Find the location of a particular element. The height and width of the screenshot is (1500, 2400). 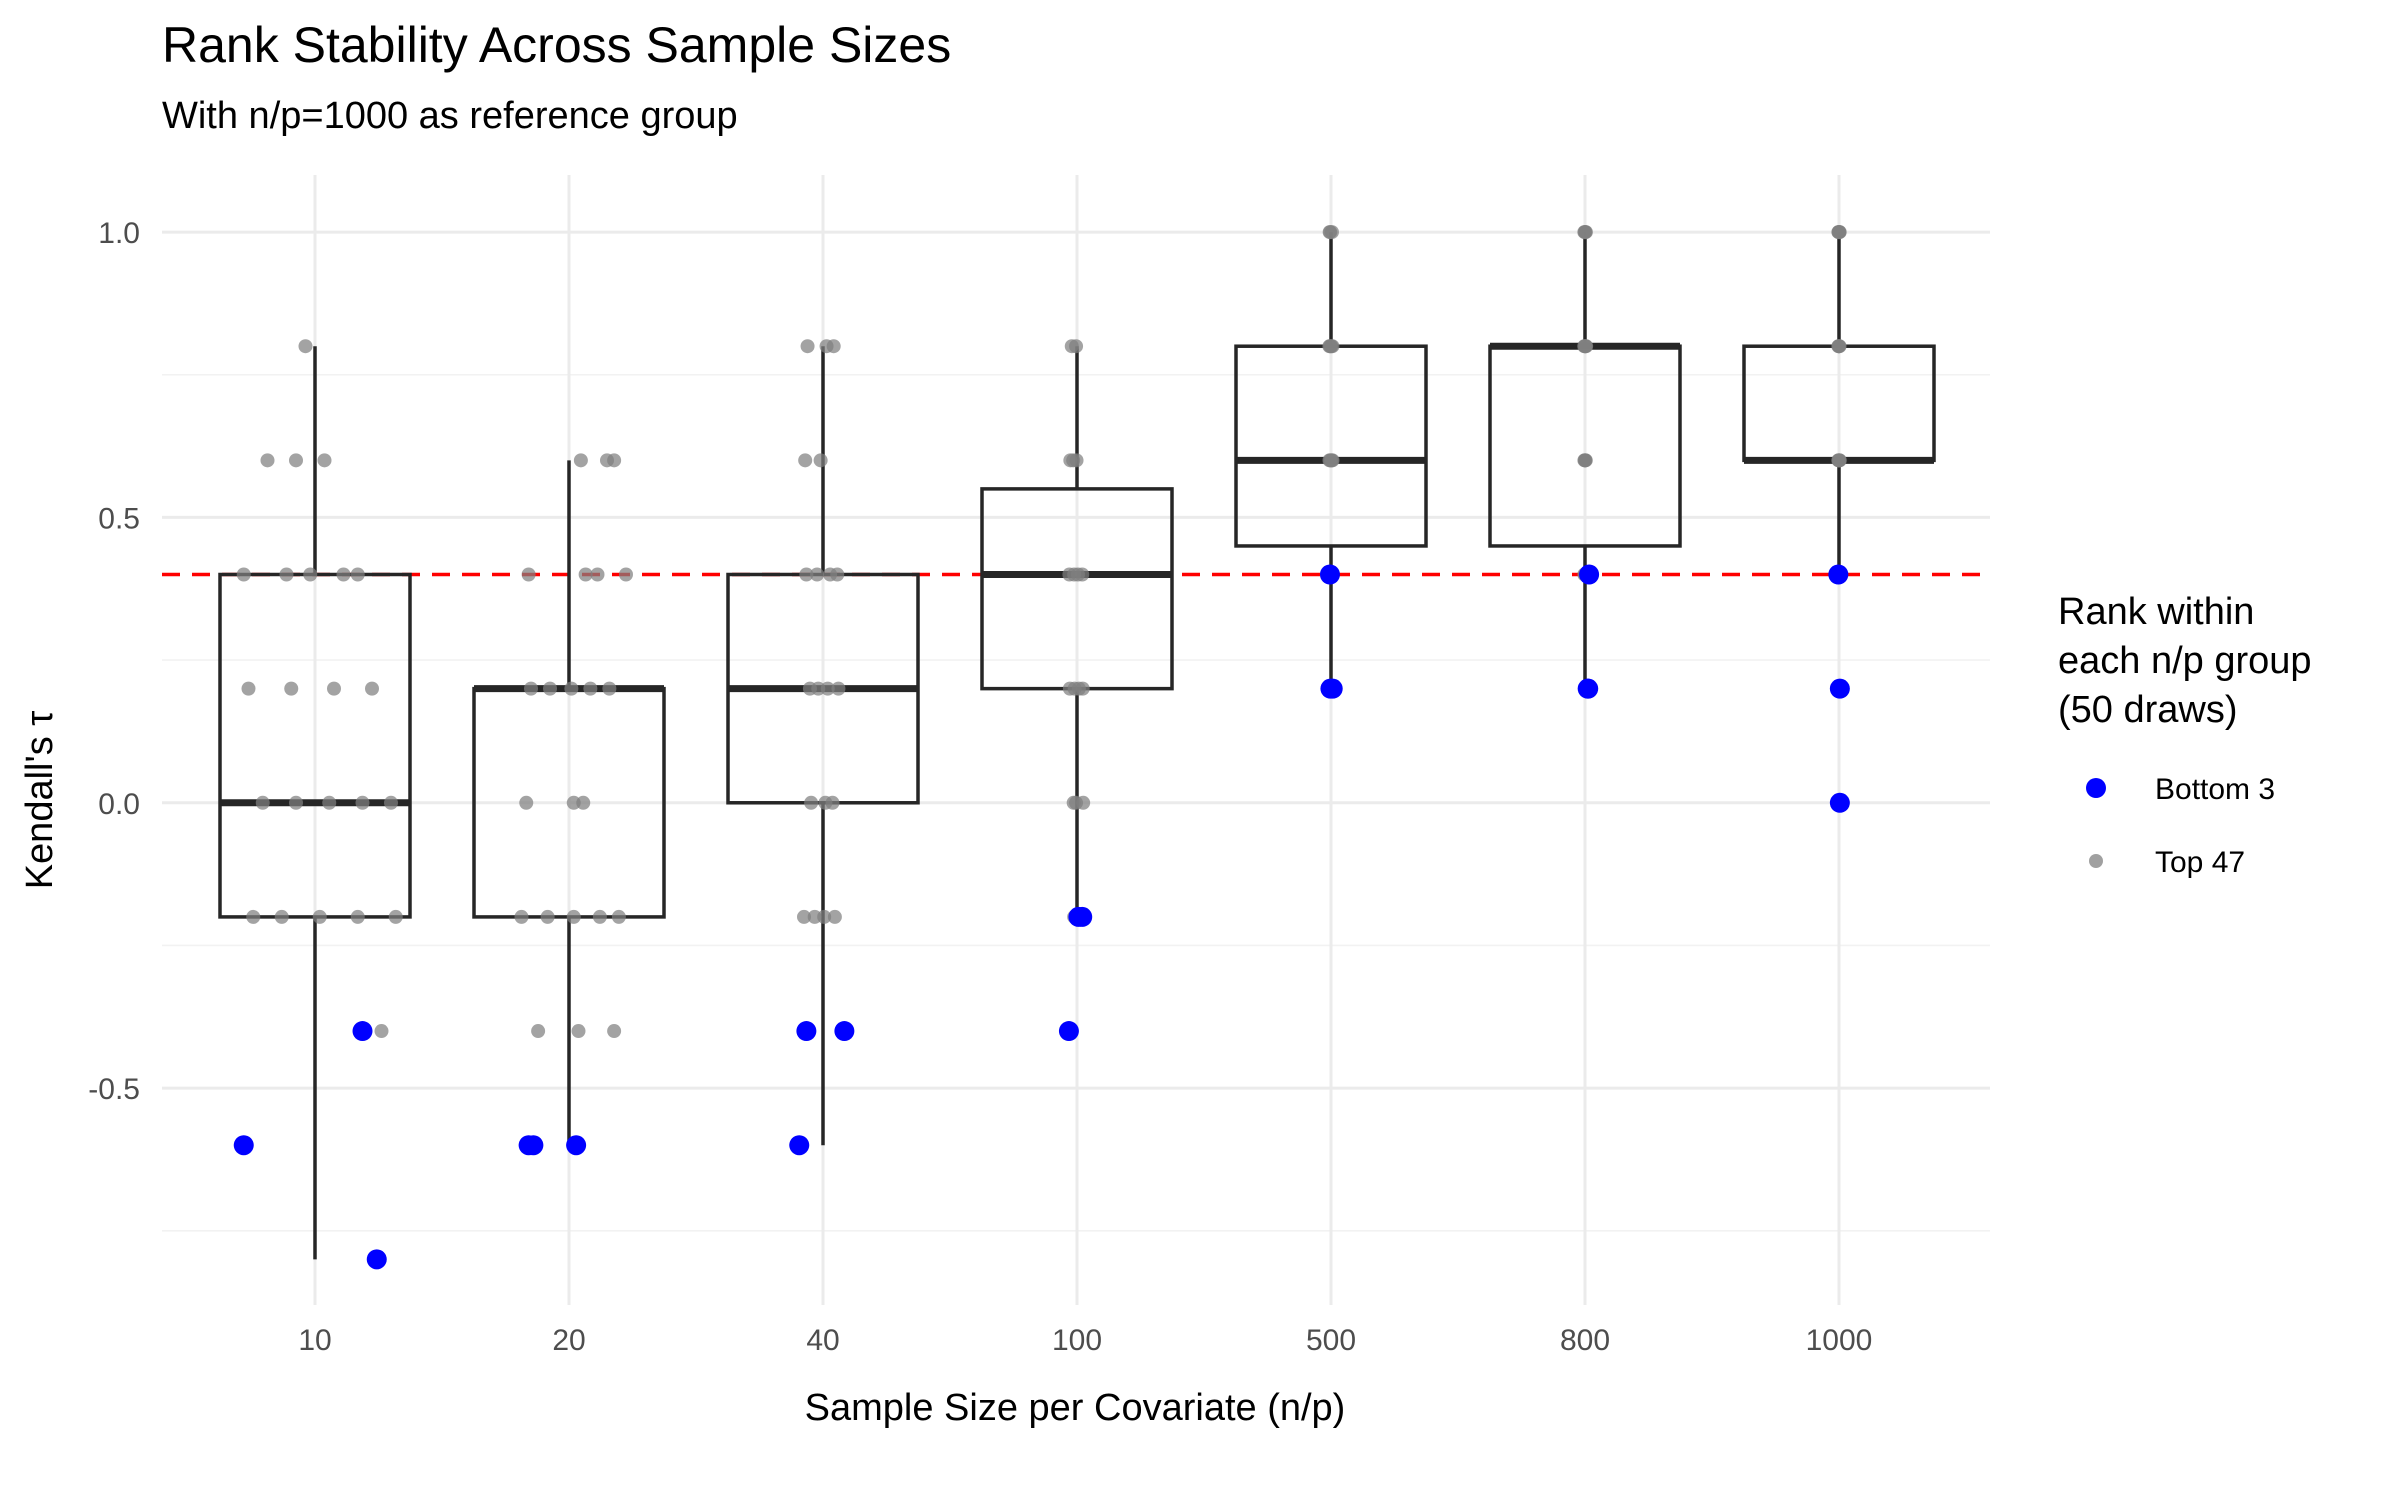

x-tick-label: 20 is located at coordinates (568, 1340).